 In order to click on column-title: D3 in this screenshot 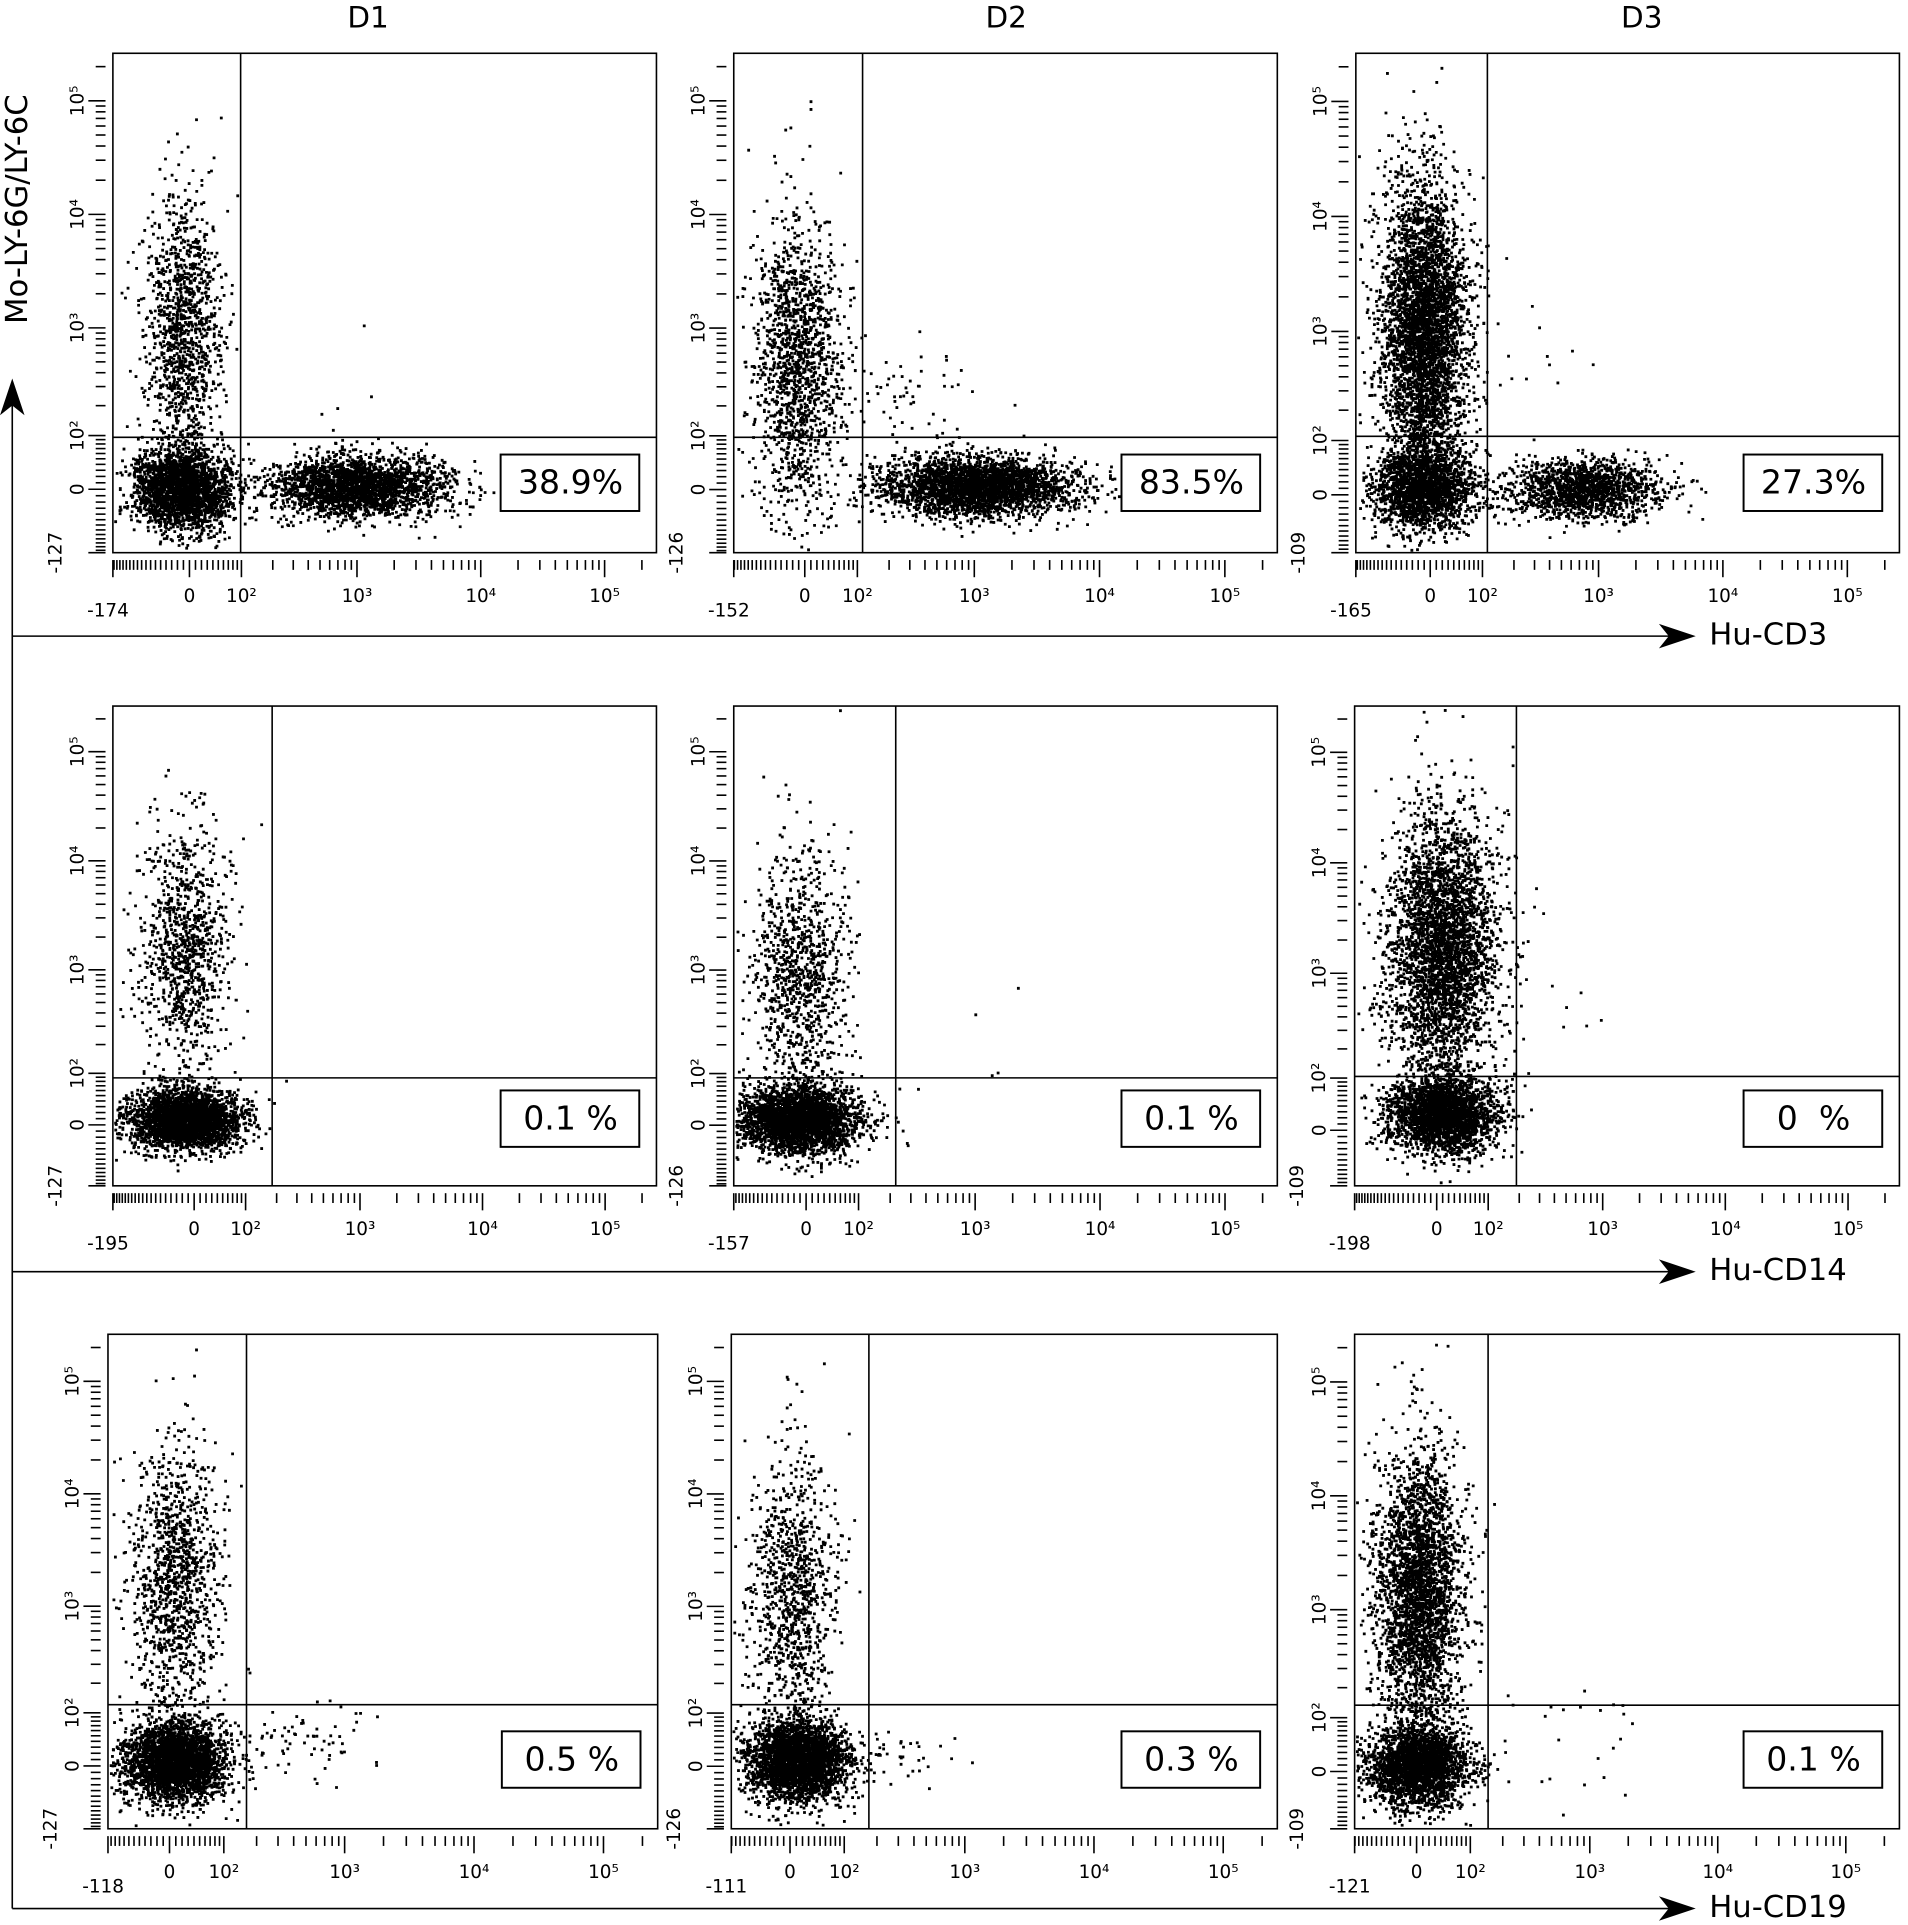, I will do `click(1641, 17)`.